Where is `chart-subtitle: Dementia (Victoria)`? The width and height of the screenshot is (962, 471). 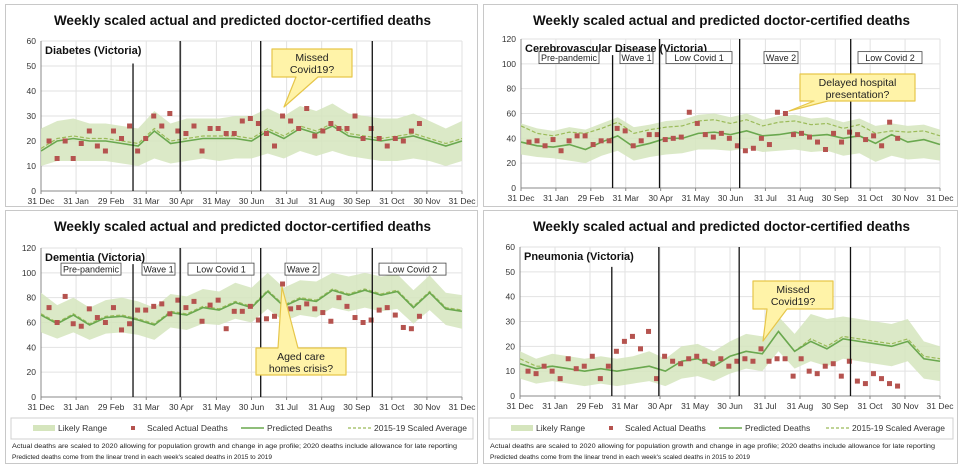 chart-subtitle: Dementia (Victoria) is located at coordinates (95, 258).